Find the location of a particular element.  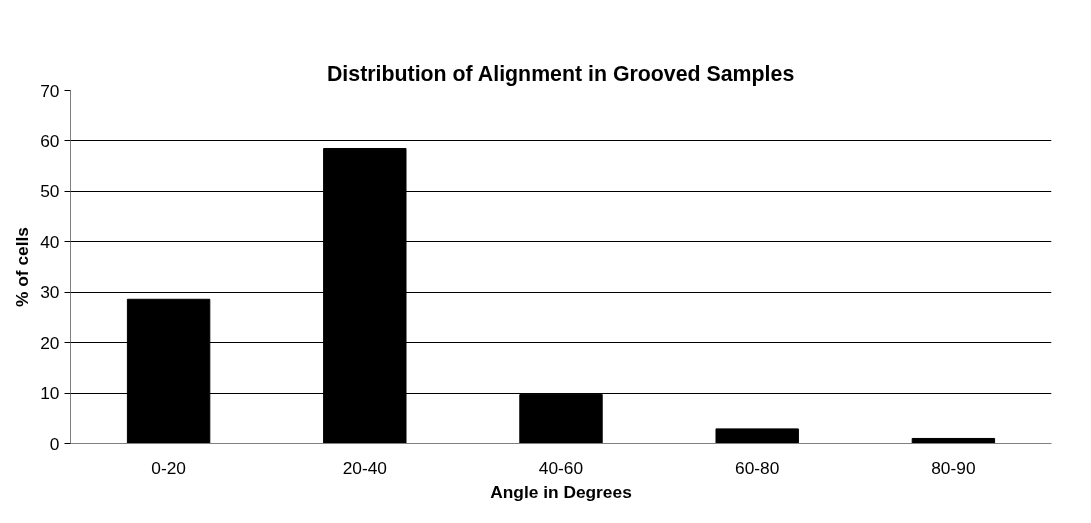

x-tick-label: 0-20 is located at coordinates (168, 467).